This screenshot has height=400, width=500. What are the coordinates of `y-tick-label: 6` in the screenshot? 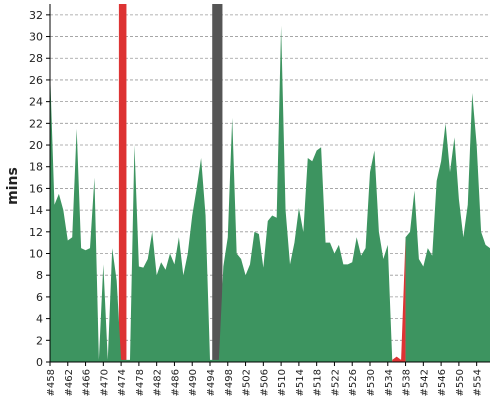 It's located at (39, 297).